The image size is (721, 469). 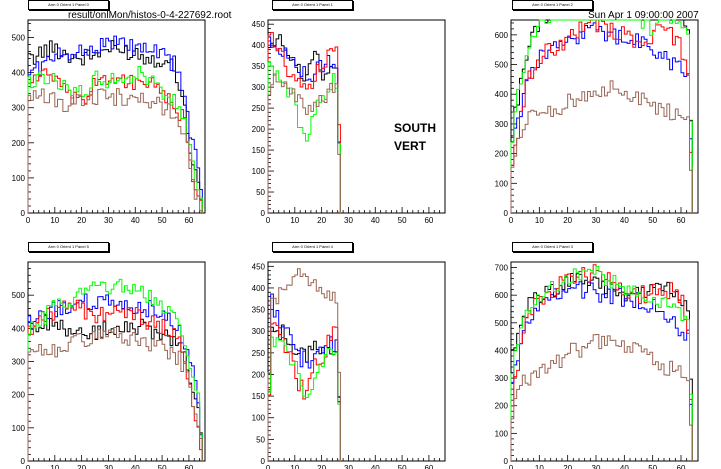 What do you see at coordinates (68, 247) in the screenshot?
I see `panel-title-3: Arm 0 Orient 1 Panel 5` at bounding box center [68, 247].